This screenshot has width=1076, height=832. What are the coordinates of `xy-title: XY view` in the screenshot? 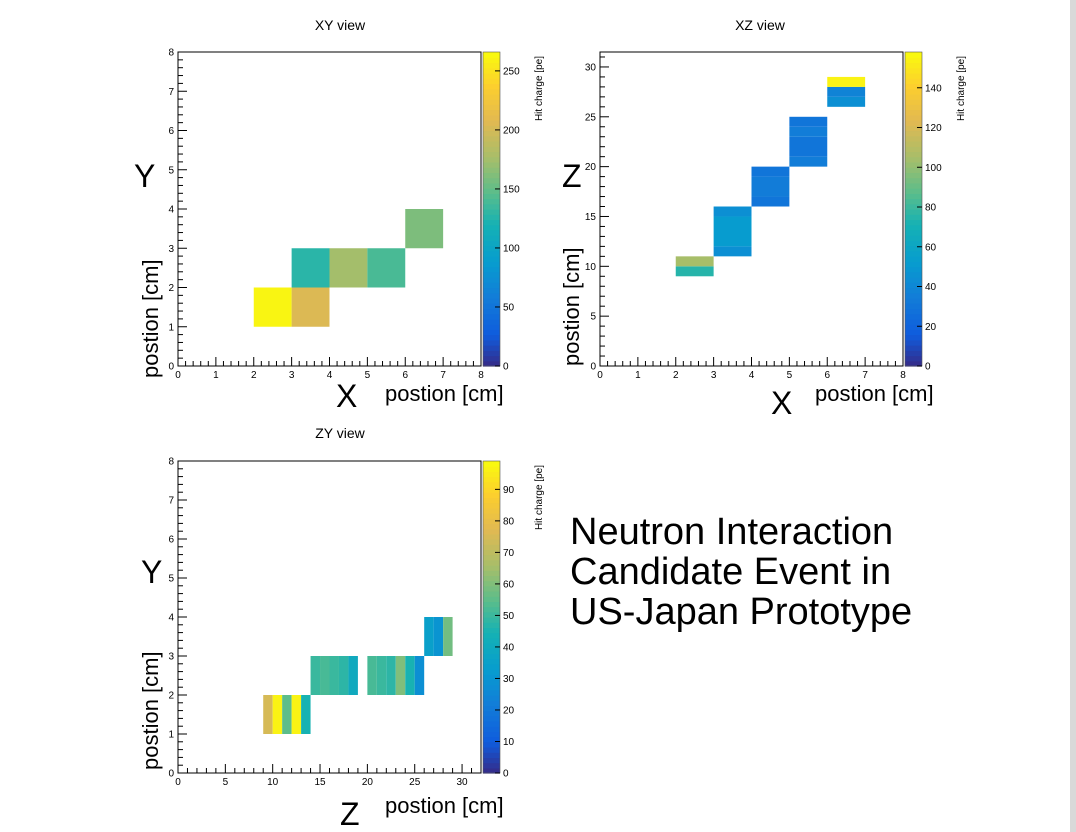 It's located at (340, 25).